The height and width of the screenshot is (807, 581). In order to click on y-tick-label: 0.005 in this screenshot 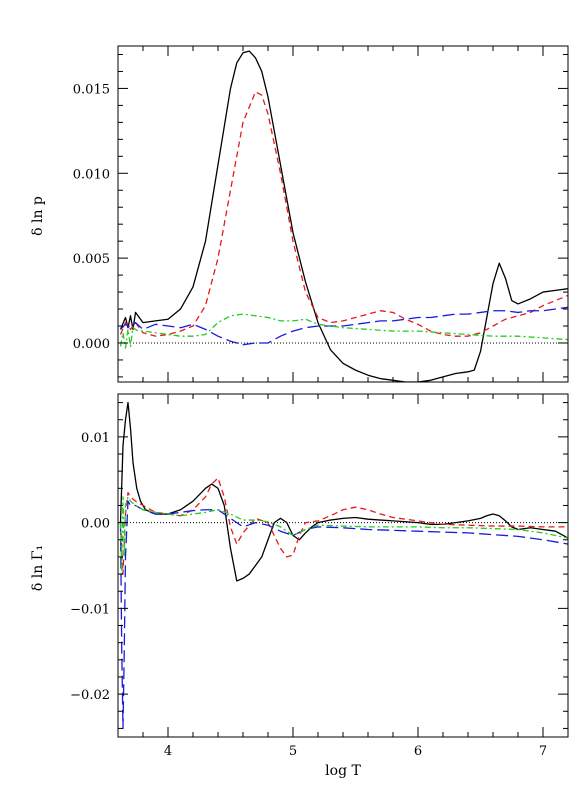, I will do `click(91, 259)`.